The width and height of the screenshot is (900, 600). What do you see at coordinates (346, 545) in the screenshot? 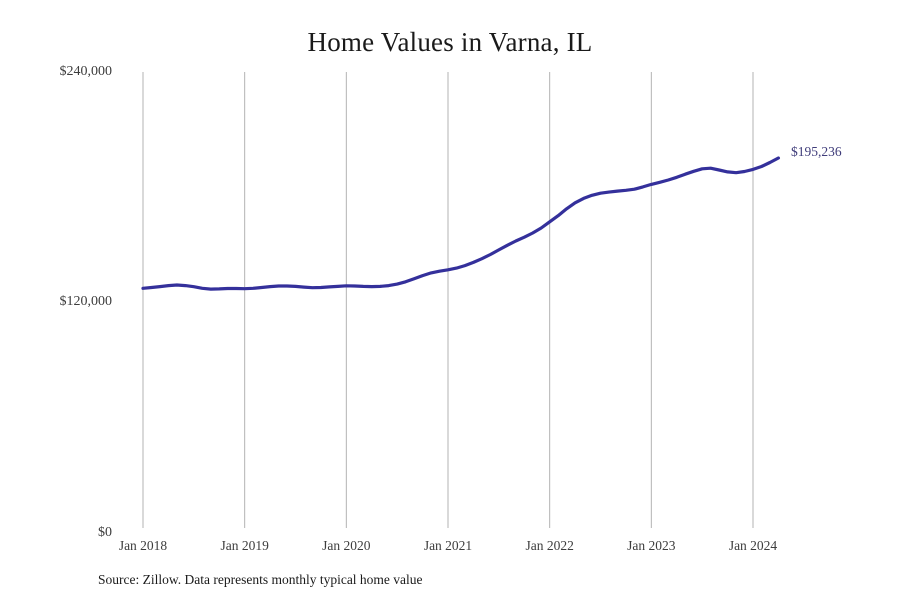
I see `x-tick-label: Jan 2020` at bounding box center [346, 545].